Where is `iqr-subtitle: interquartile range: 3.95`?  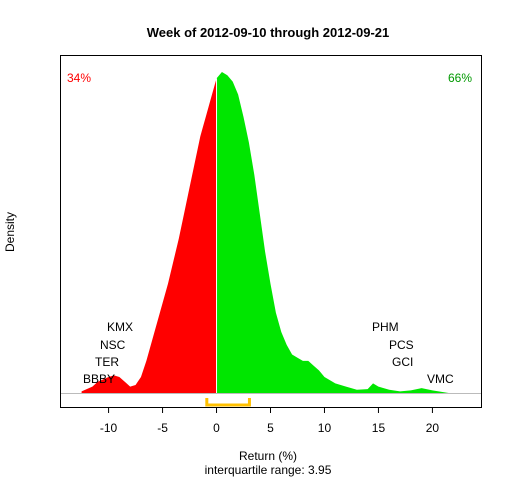
iqr-subtitle: interquartile range: 3.95 is located at coordinates (268, 470).